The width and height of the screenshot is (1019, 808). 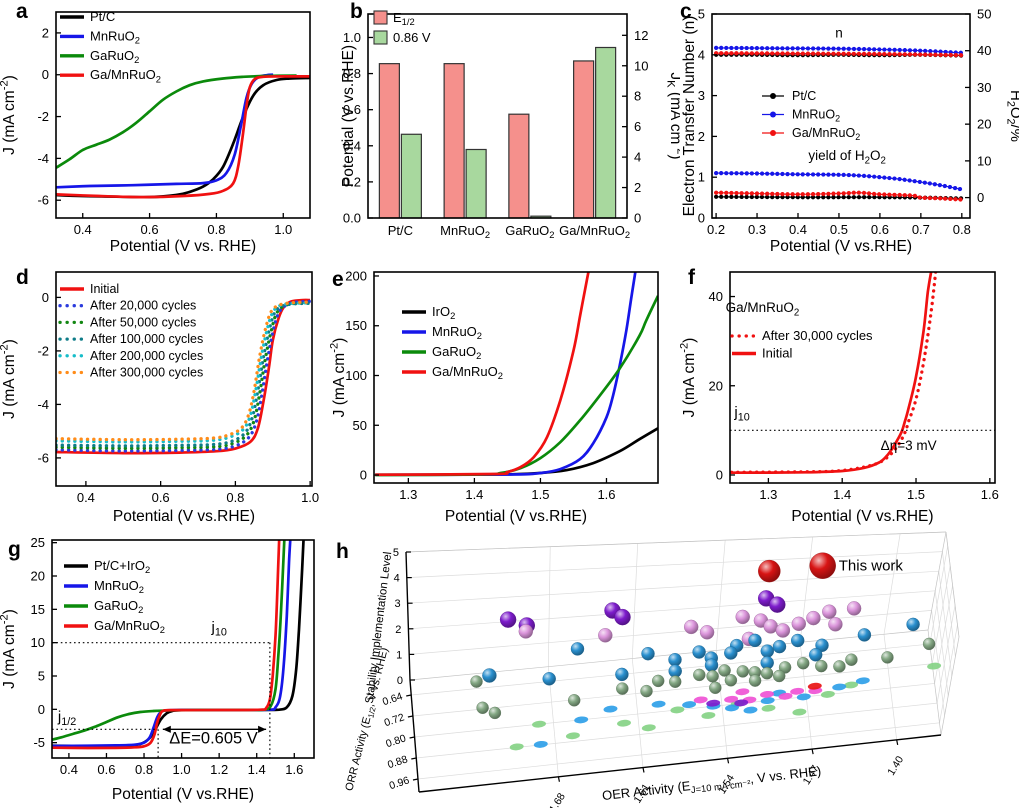 I want to click on series-n Ga/MnRuO_{2}, so click(x=839, y=54).